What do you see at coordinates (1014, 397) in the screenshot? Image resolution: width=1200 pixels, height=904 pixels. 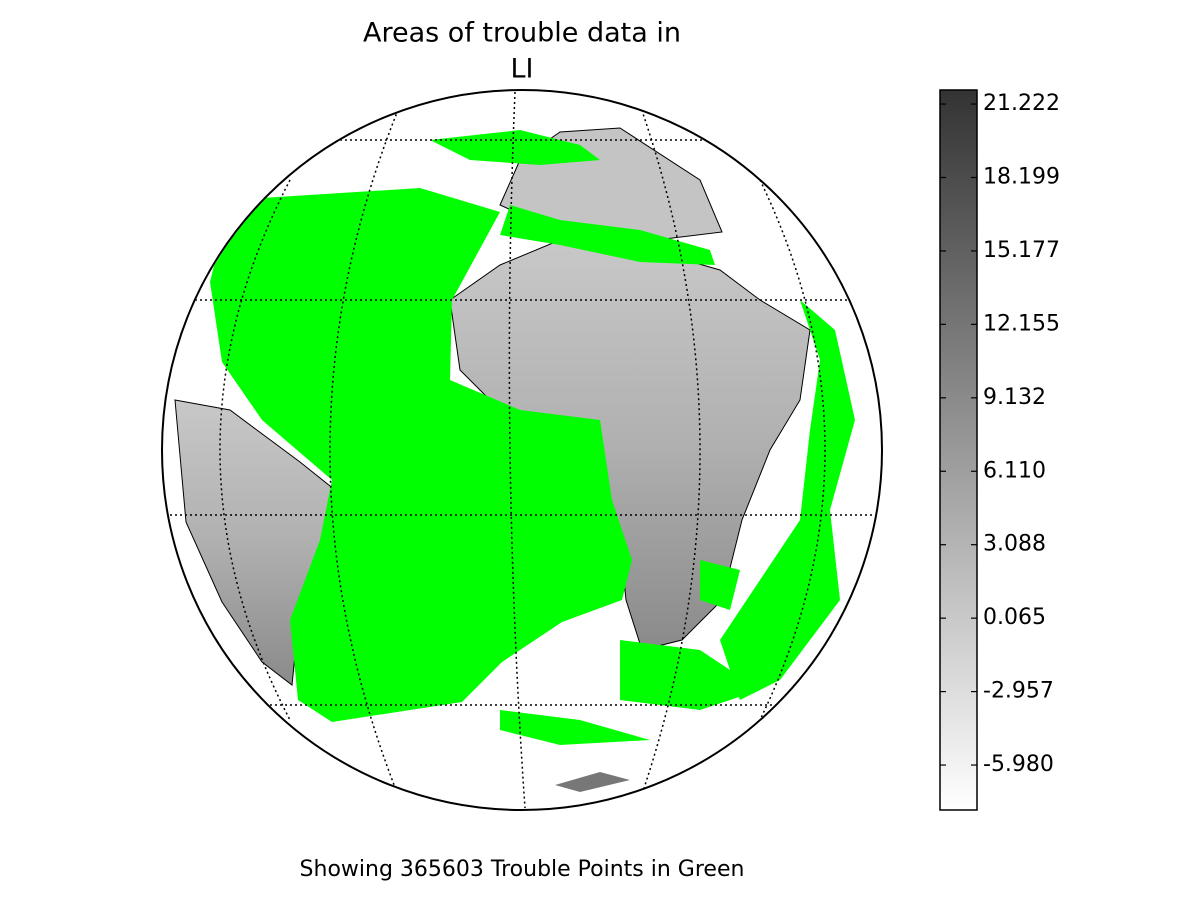 I see `colorbar-tick-label: 9.132` at bounding box center [1014, 397].